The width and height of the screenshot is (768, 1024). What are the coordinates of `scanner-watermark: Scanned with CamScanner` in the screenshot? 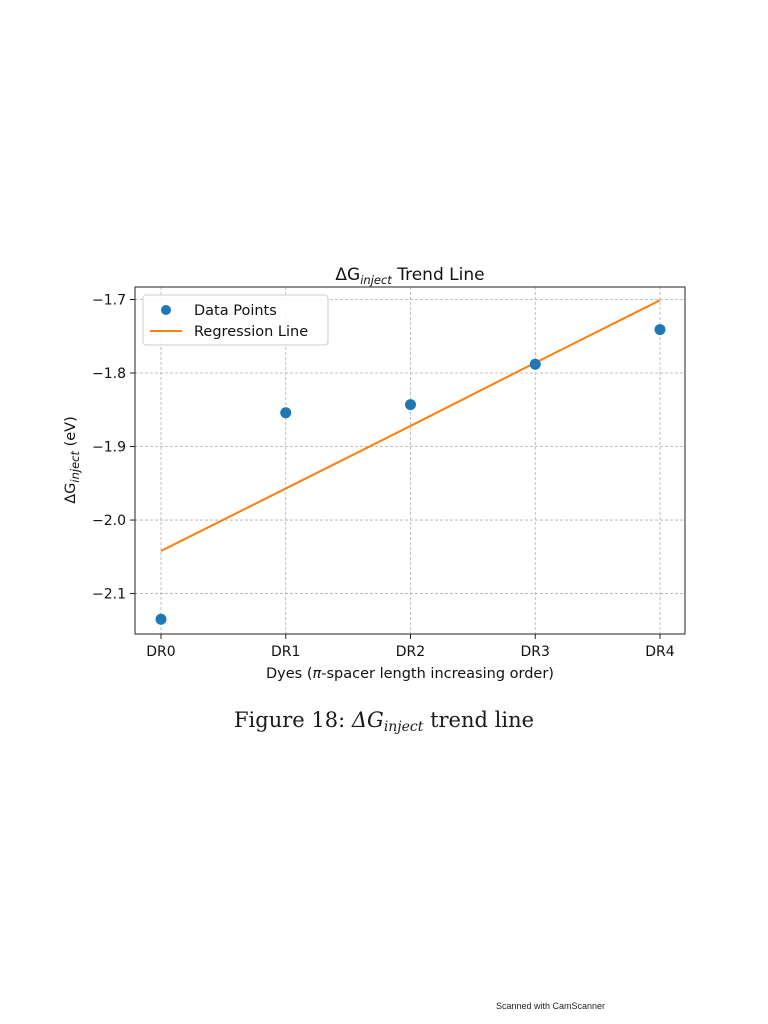 It's located at (551, 1006).